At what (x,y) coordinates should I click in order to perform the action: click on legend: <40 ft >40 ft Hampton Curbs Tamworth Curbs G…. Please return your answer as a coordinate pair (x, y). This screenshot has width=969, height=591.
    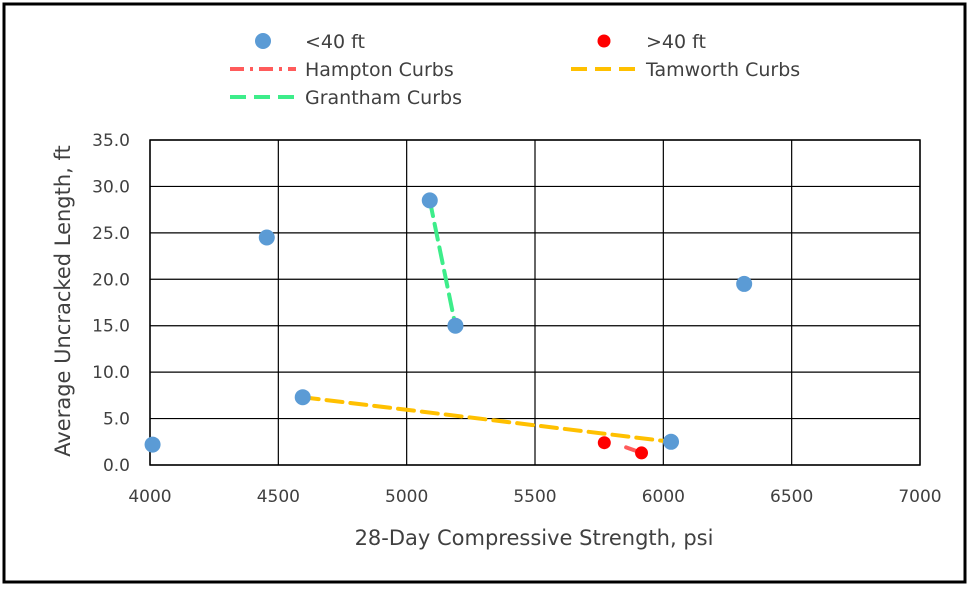
    Looking at the image, I should click on (515, 70).